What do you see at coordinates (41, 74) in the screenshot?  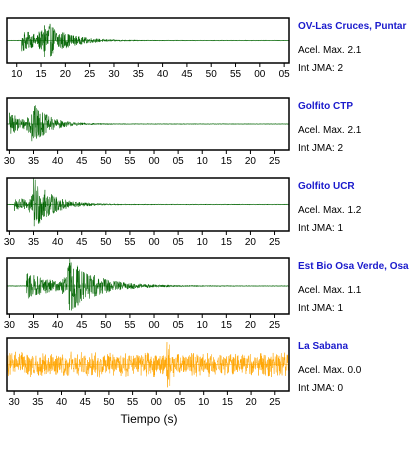 I see `panel-0-tick-label: 15` at bounding box center [41, 74].